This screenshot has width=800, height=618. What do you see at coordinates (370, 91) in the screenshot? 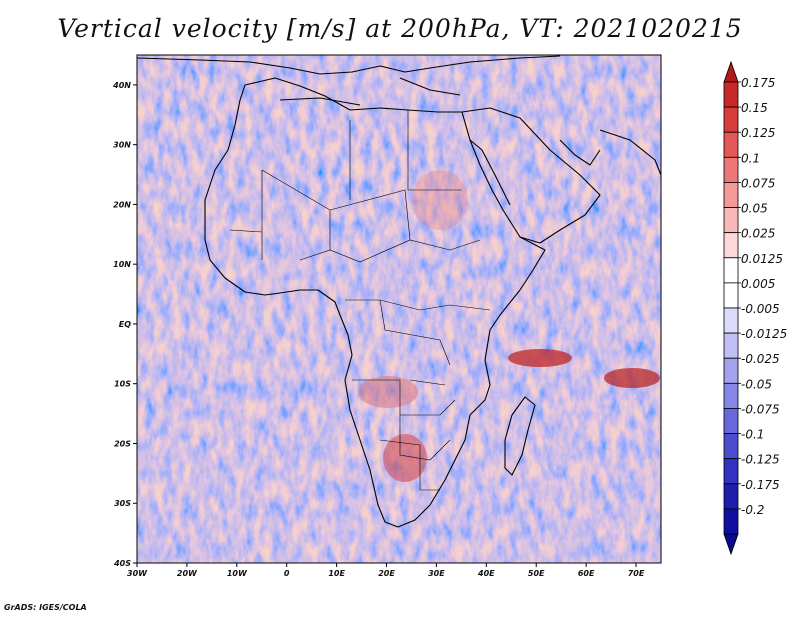
I see `mediterranean` at bounding box center [370, 91].